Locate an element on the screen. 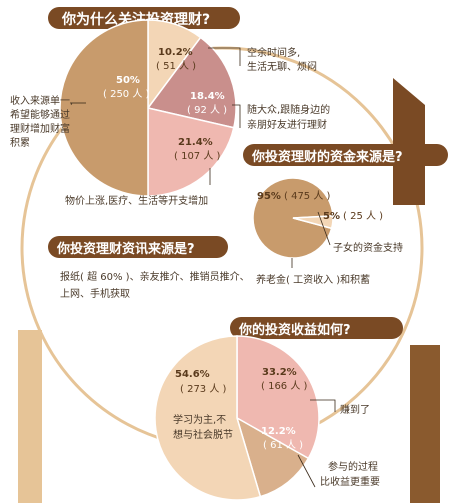  pie-fund-source is located at coordinates (293, 218).